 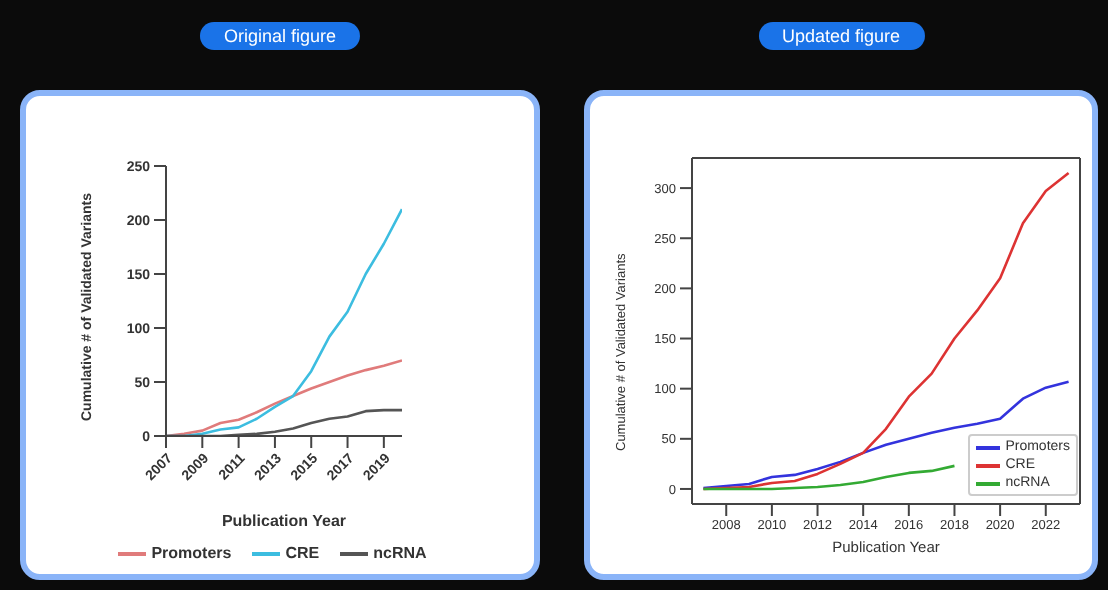 I want to click on chart-title: Original figure, so click(x=280, y=36).